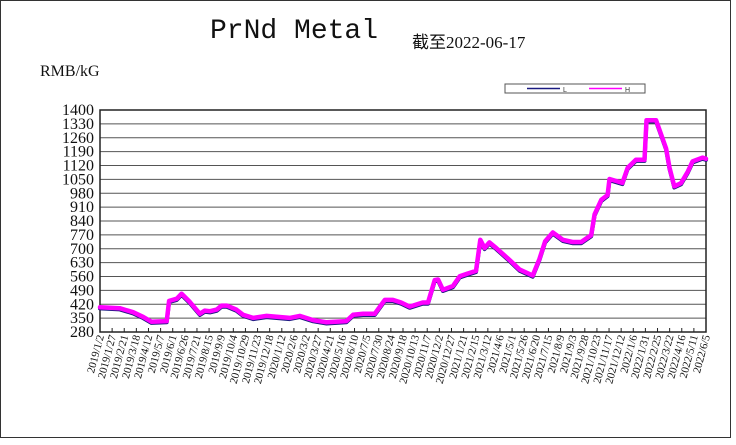  What do you see at coordinates (78, 138) in the screenshot?
I see `y-tick-label: 1260` at bounding box center [78, 138].